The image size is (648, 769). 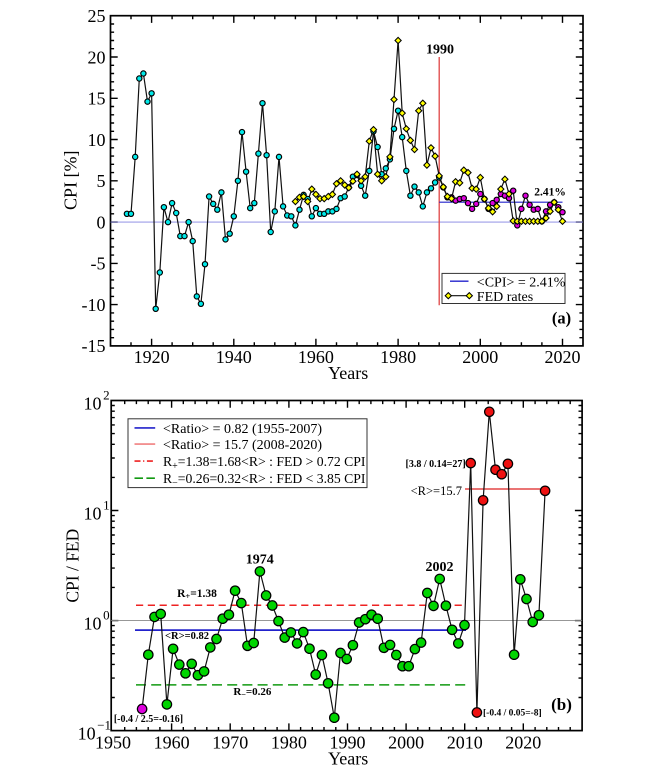 I want to click on svg-text: 25, so click(x=97, y=16).